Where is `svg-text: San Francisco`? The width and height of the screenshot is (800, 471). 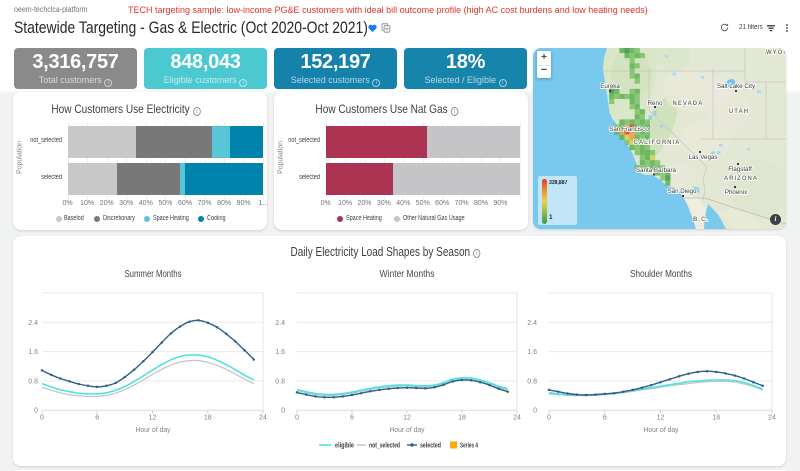
svg-text: San Francisco is located at coordinates (629, 129).